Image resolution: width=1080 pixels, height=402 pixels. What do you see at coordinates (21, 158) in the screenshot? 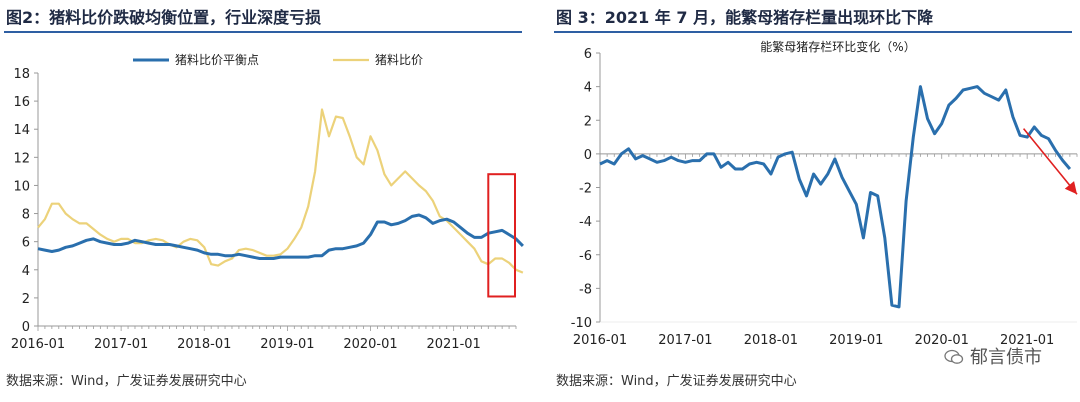
I see `y-tick-label: 12` at bounding box center [21, 158].